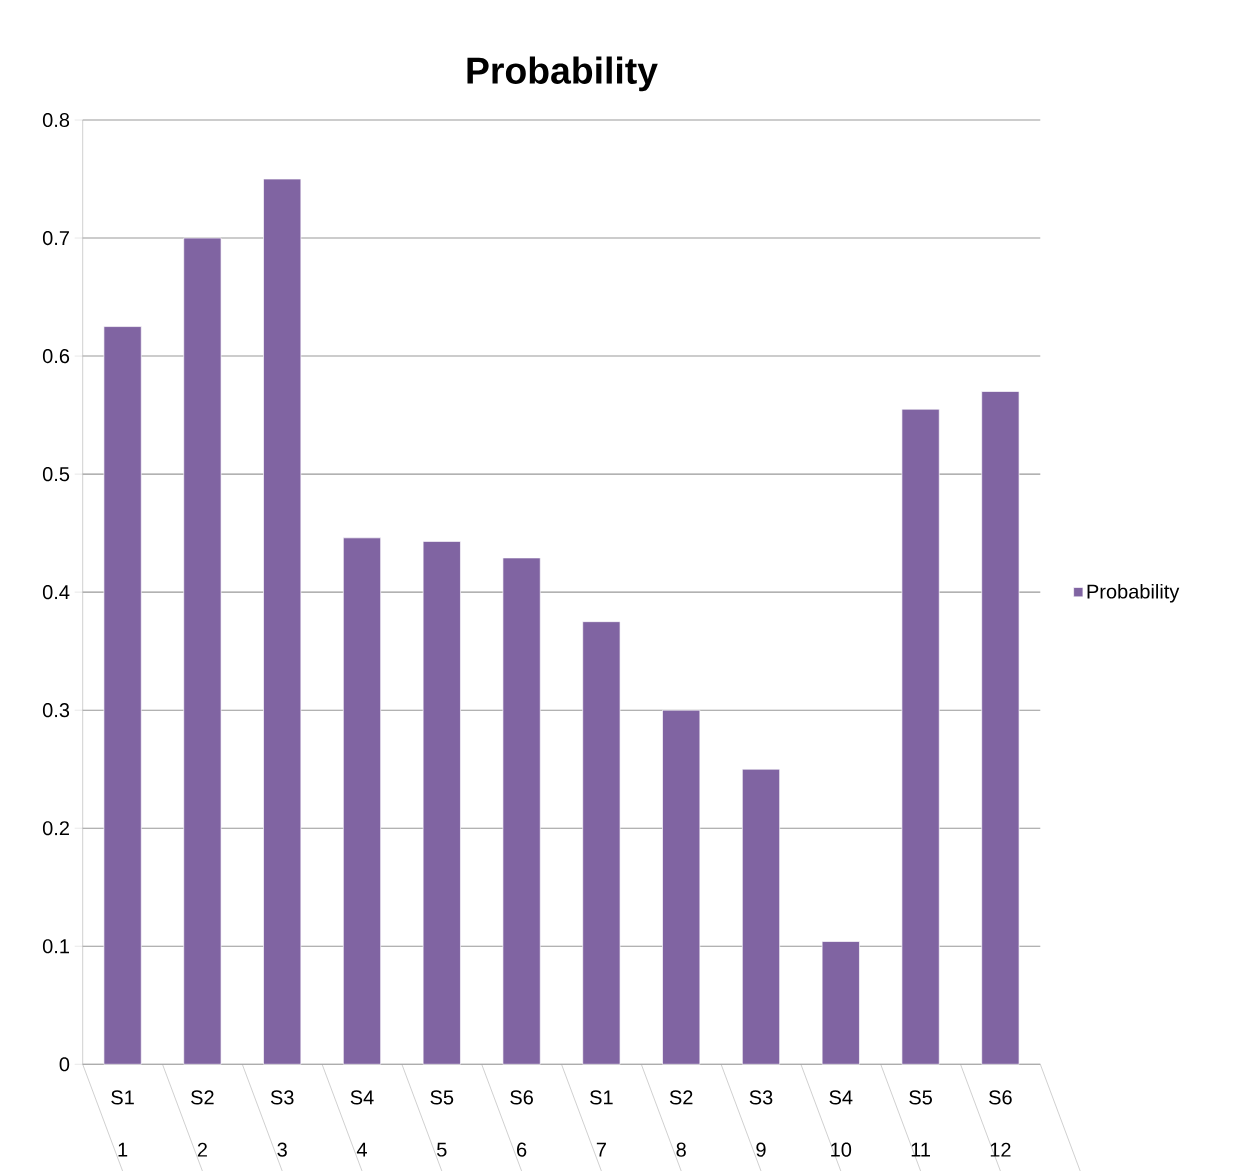 This screenshot has height=1174, width=1243. Describe the element at coordinates (282, 1149) in the screenshot. I see `text: 3` at that location.